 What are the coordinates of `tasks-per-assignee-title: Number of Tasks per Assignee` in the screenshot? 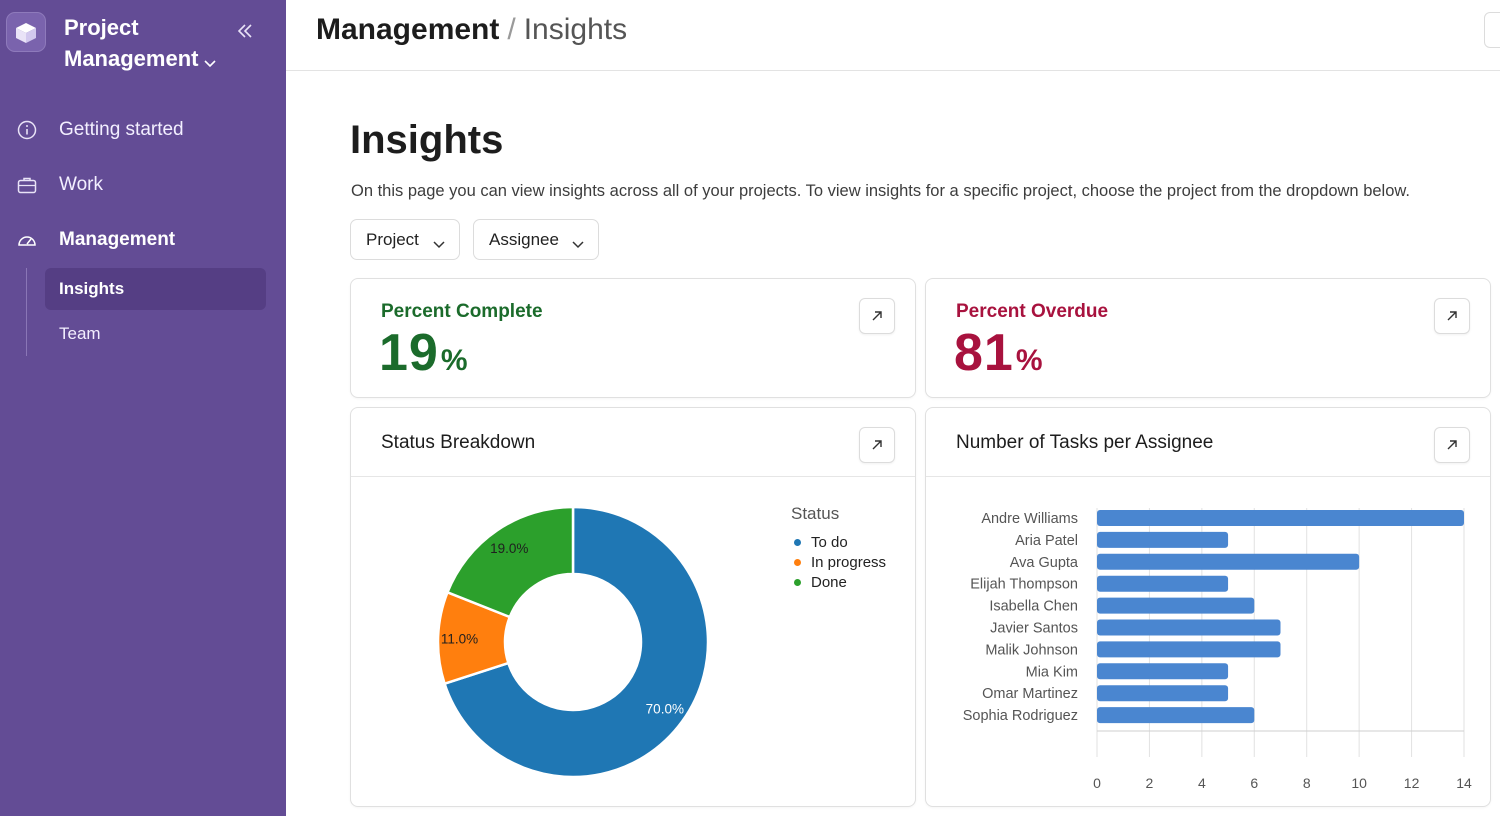 It's located at (1085, 442).